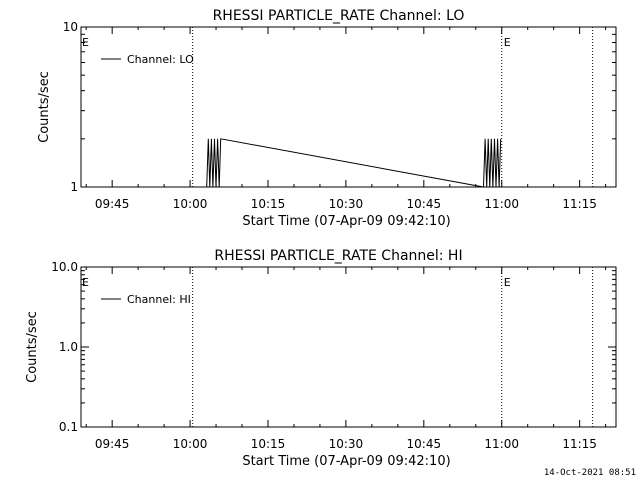 The image size is (640, 485). What do you see at coordinates (64, 267) in the screenshot?
I see `y-tick-label: 10.0` at bounding box center [64, 267].